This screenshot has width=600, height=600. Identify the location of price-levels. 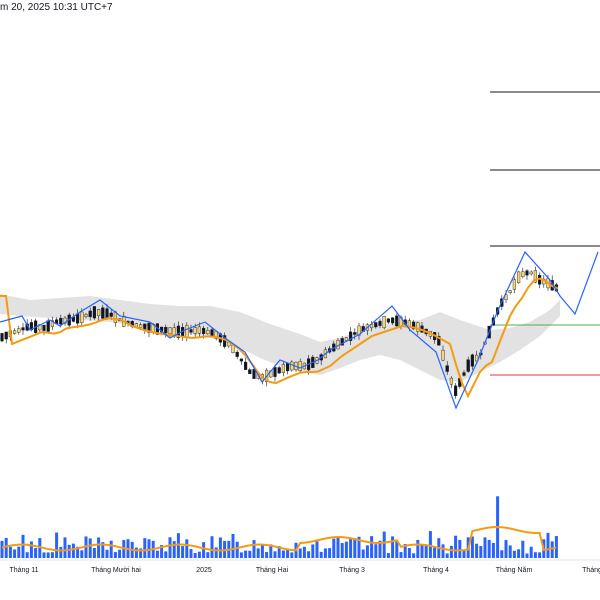
(545, 233).